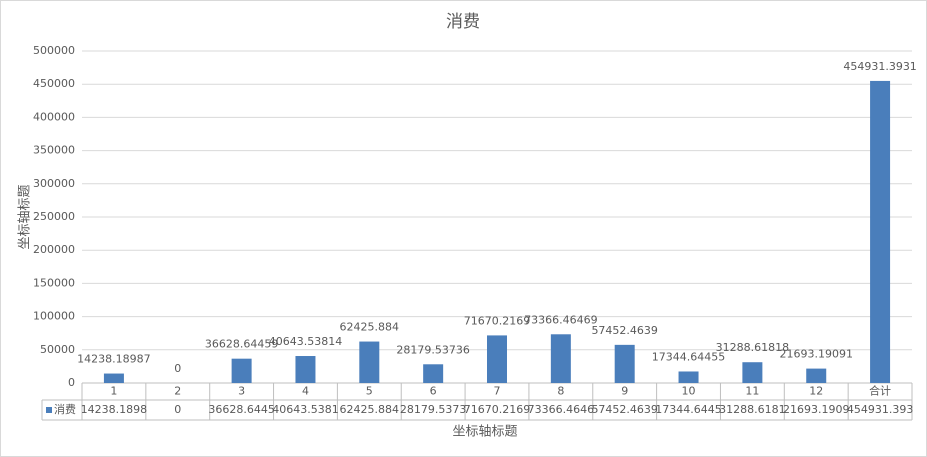  What do you see at coordinates (305, 391) in the screenshot?
I see `x-tick-label: 4` at bounding box center [305, 391].